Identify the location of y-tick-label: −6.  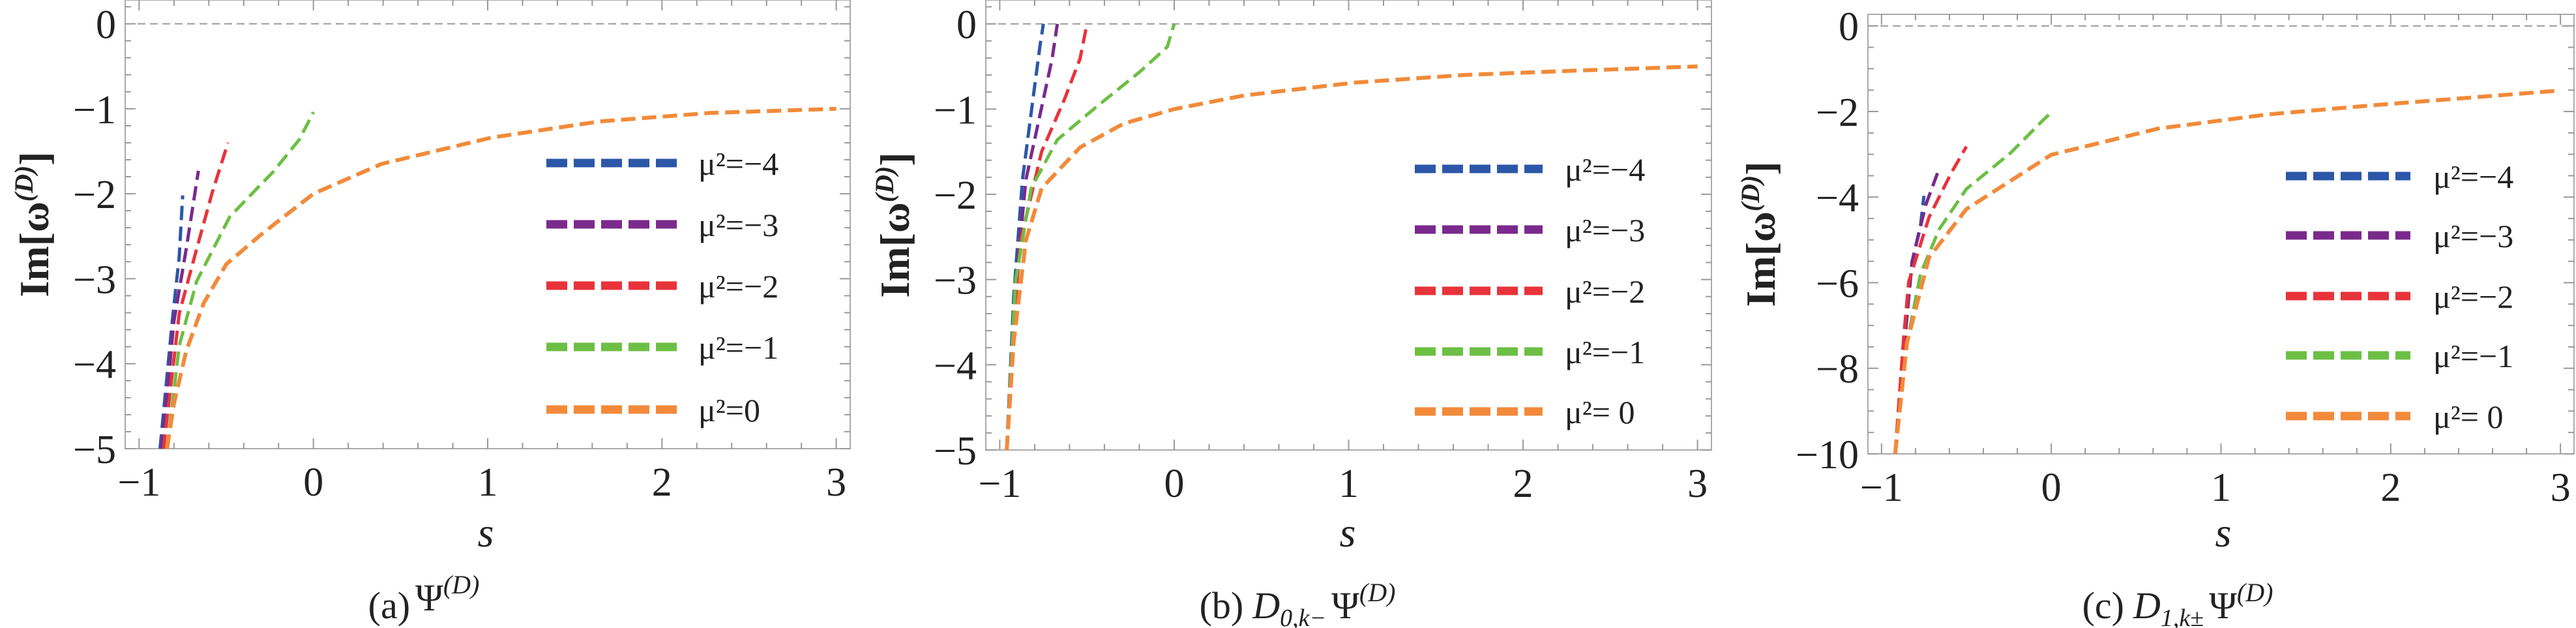
(1837, 284).